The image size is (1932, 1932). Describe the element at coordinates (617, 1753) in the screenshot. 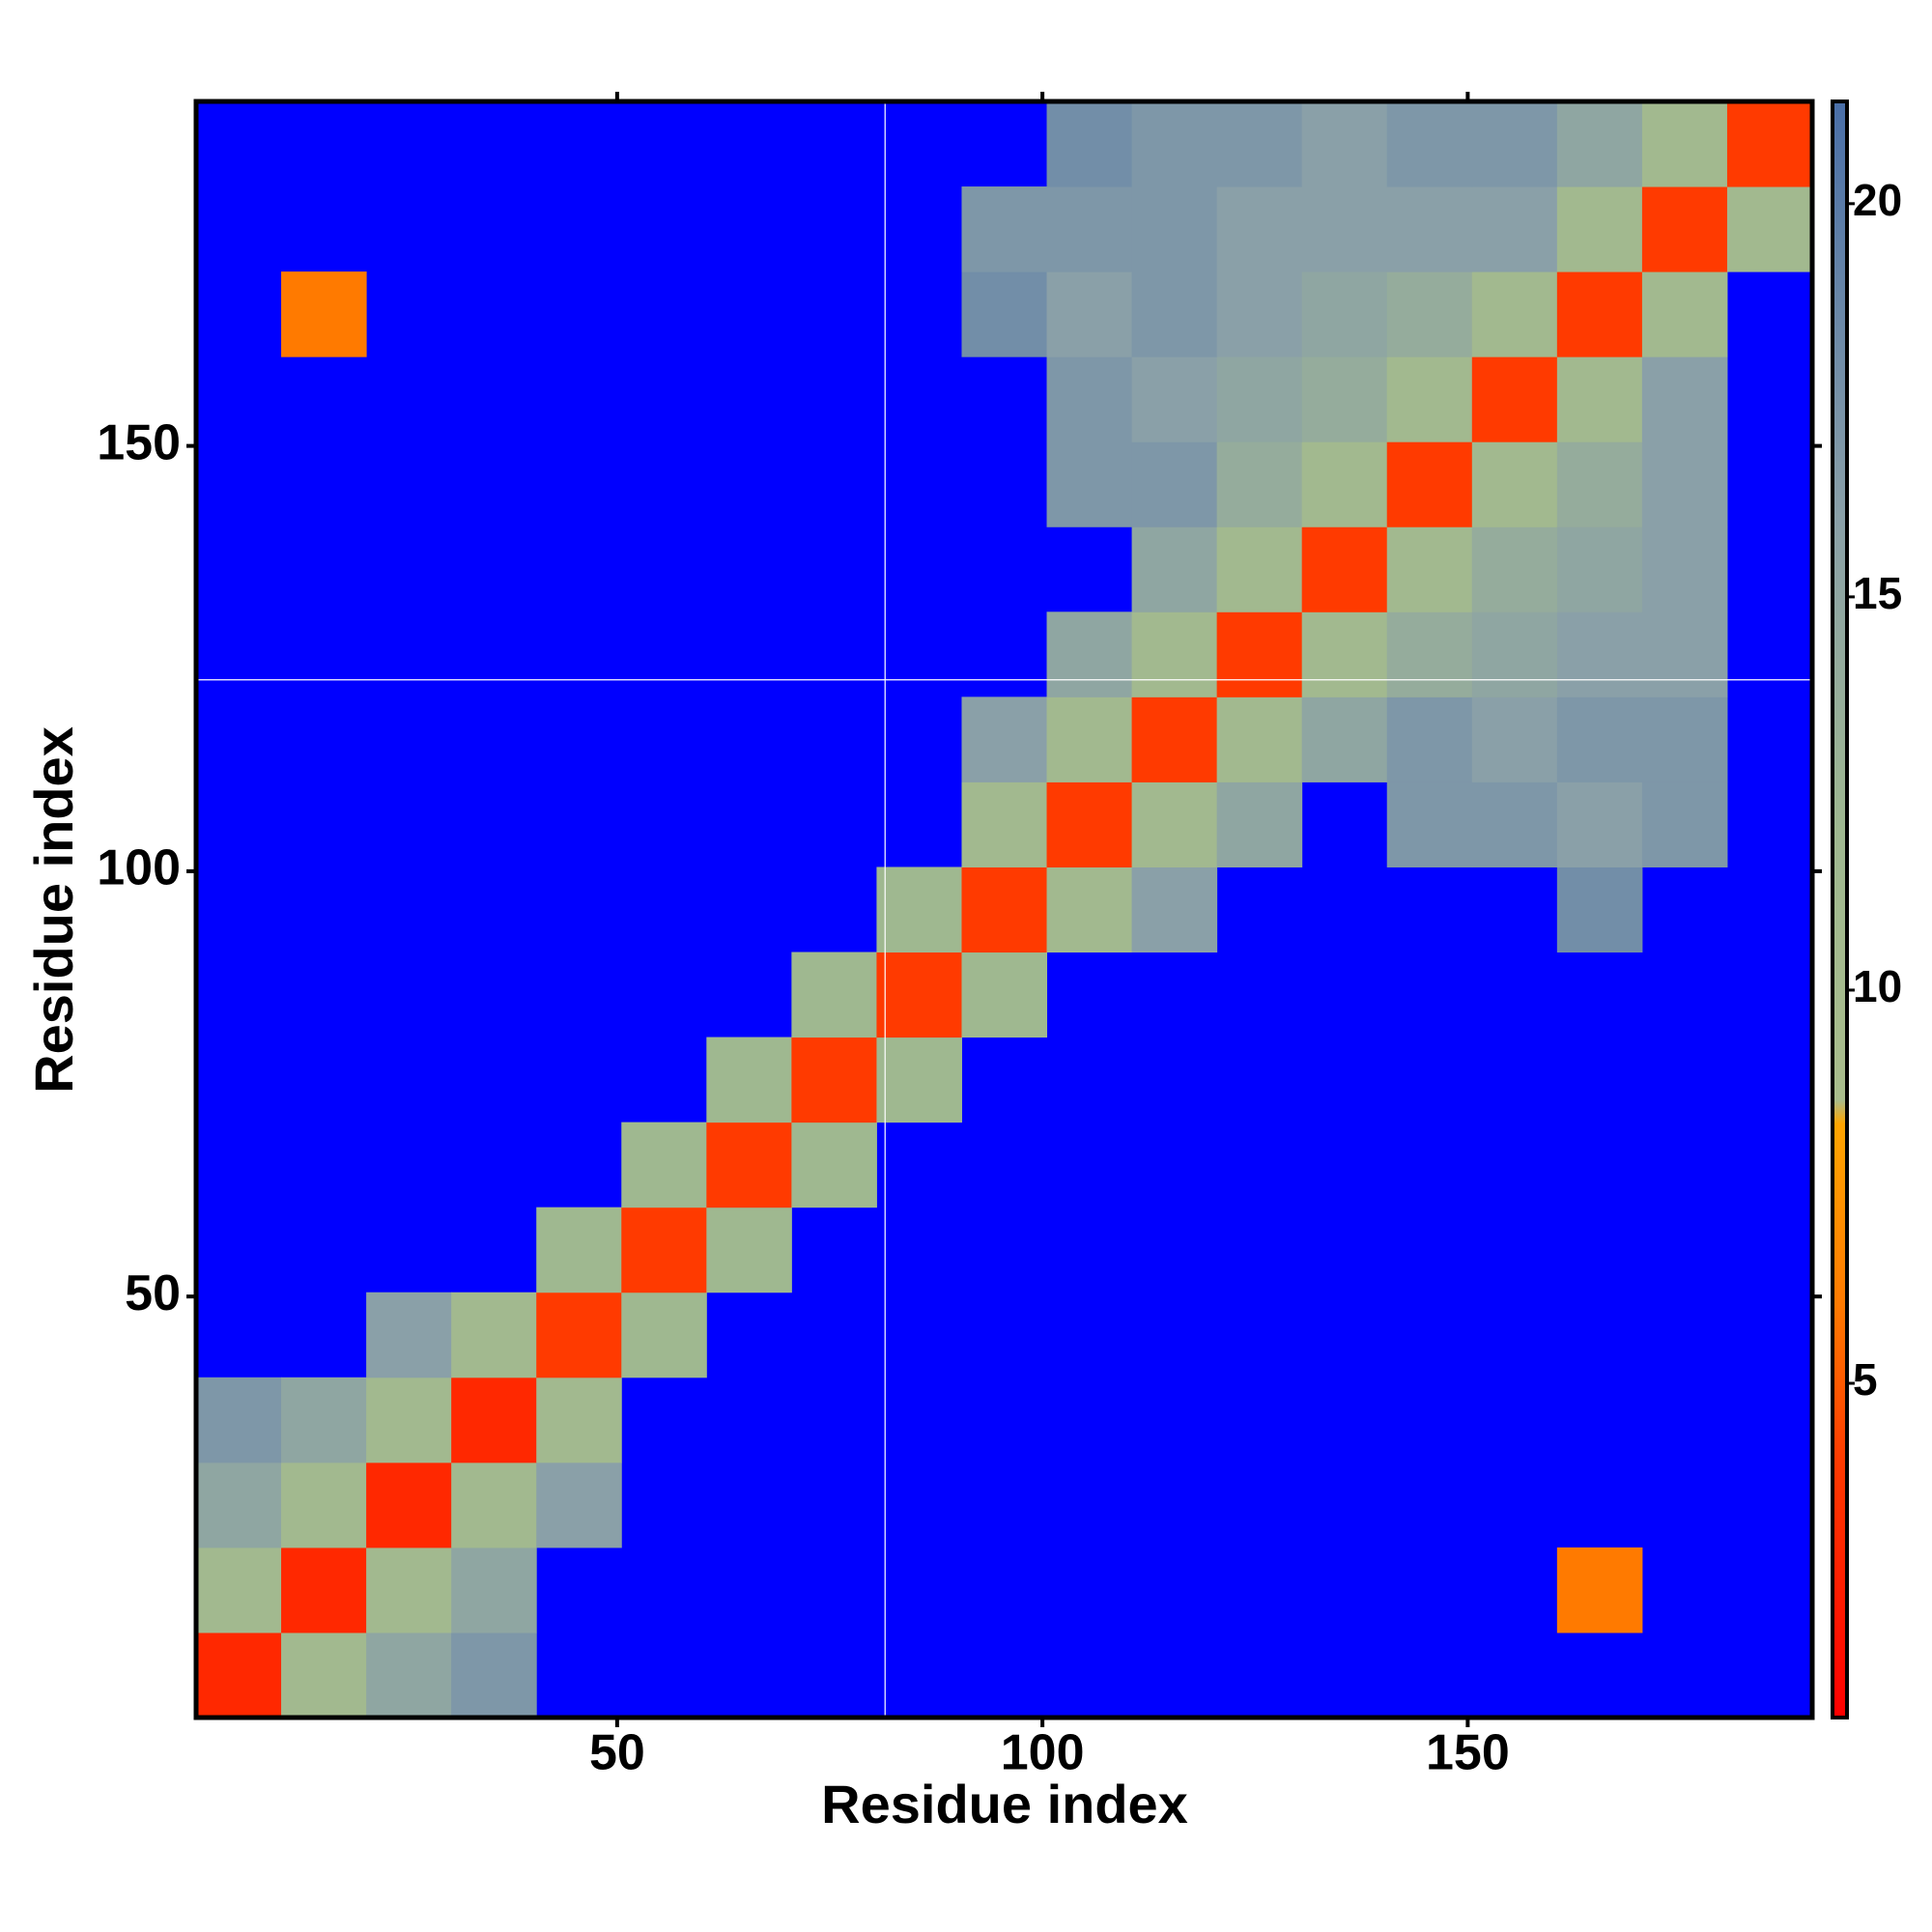

I see `x-tick-label: 50` at that location.